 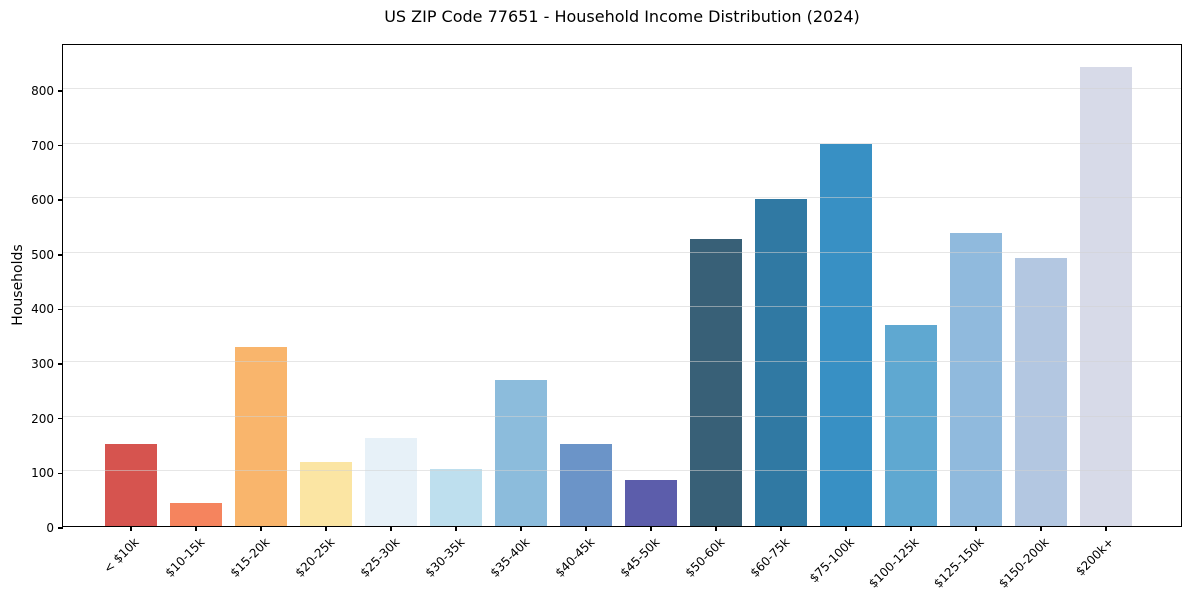 I want to click on bar-$60-75k, so click(x=781, y=362).